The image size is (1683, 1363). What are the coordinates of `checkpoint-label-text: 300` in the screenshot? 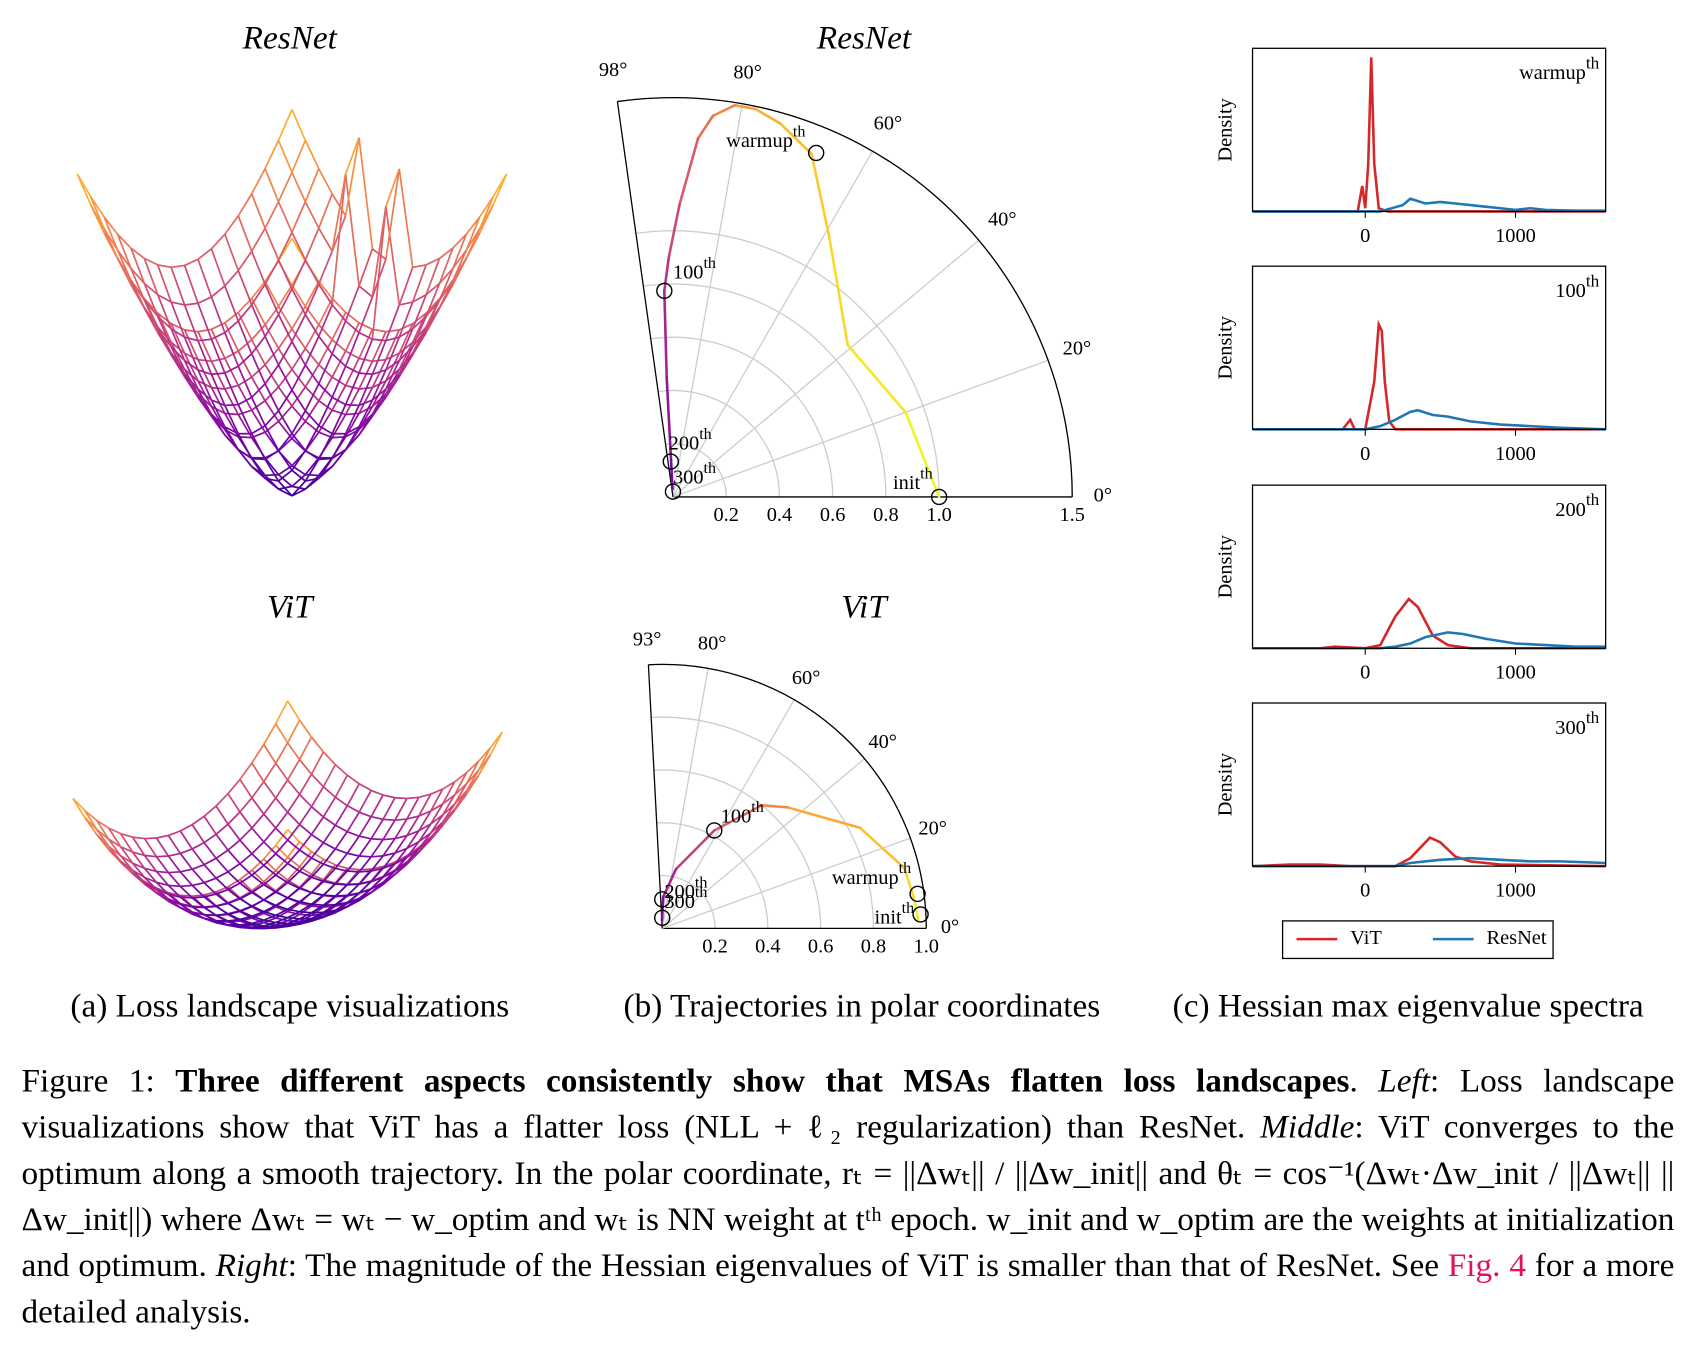 It's located at (688, 477).